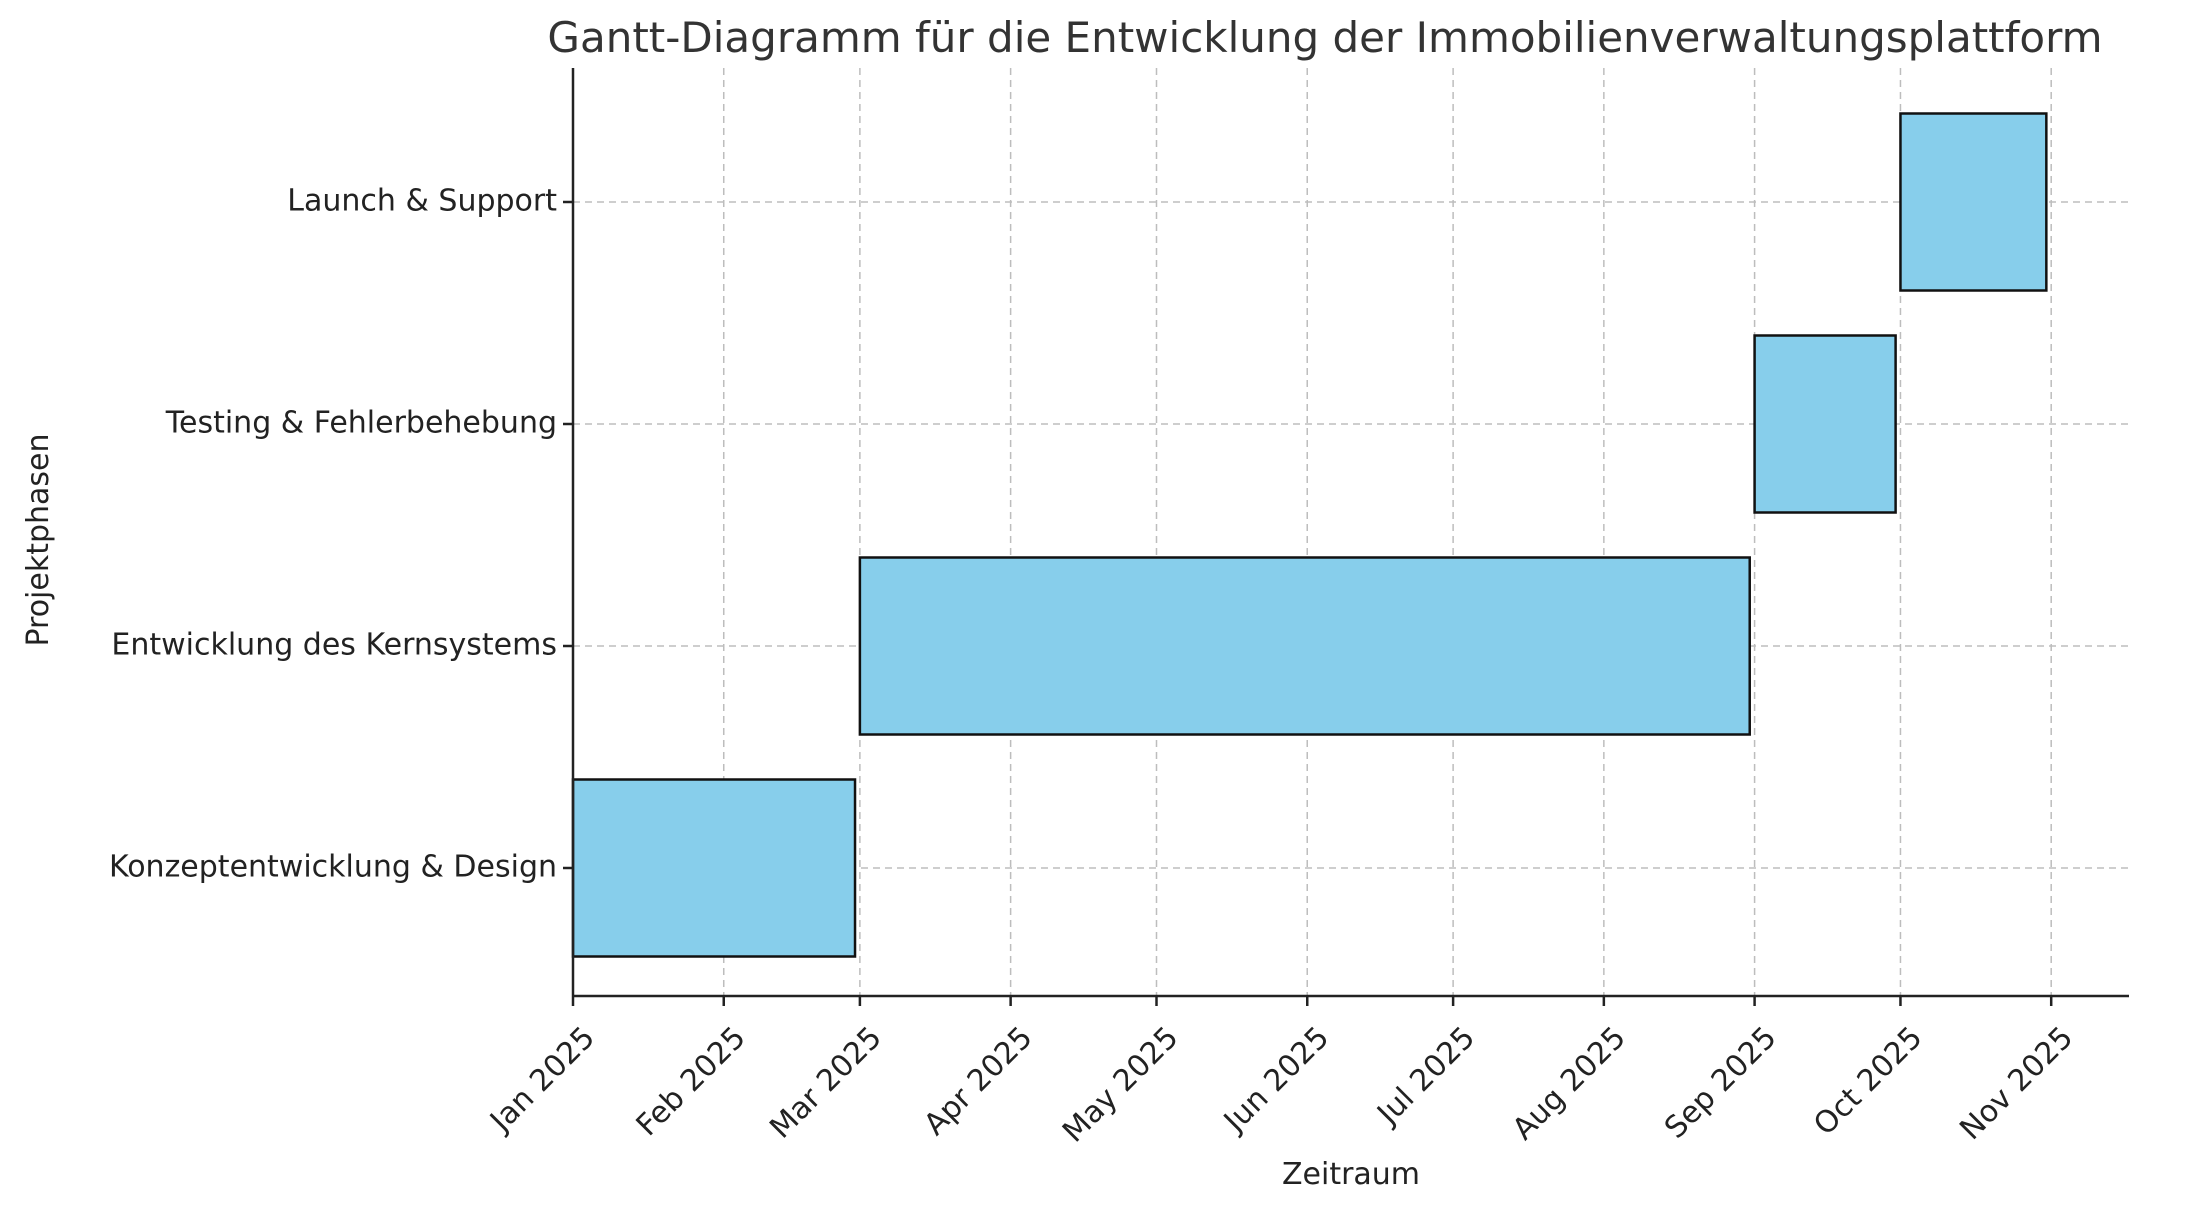  What do you see at coordinates (826, 1083) in the screenshot?
I see `x-tick-label: Mar 2025` at bounding box center [826, 1083].